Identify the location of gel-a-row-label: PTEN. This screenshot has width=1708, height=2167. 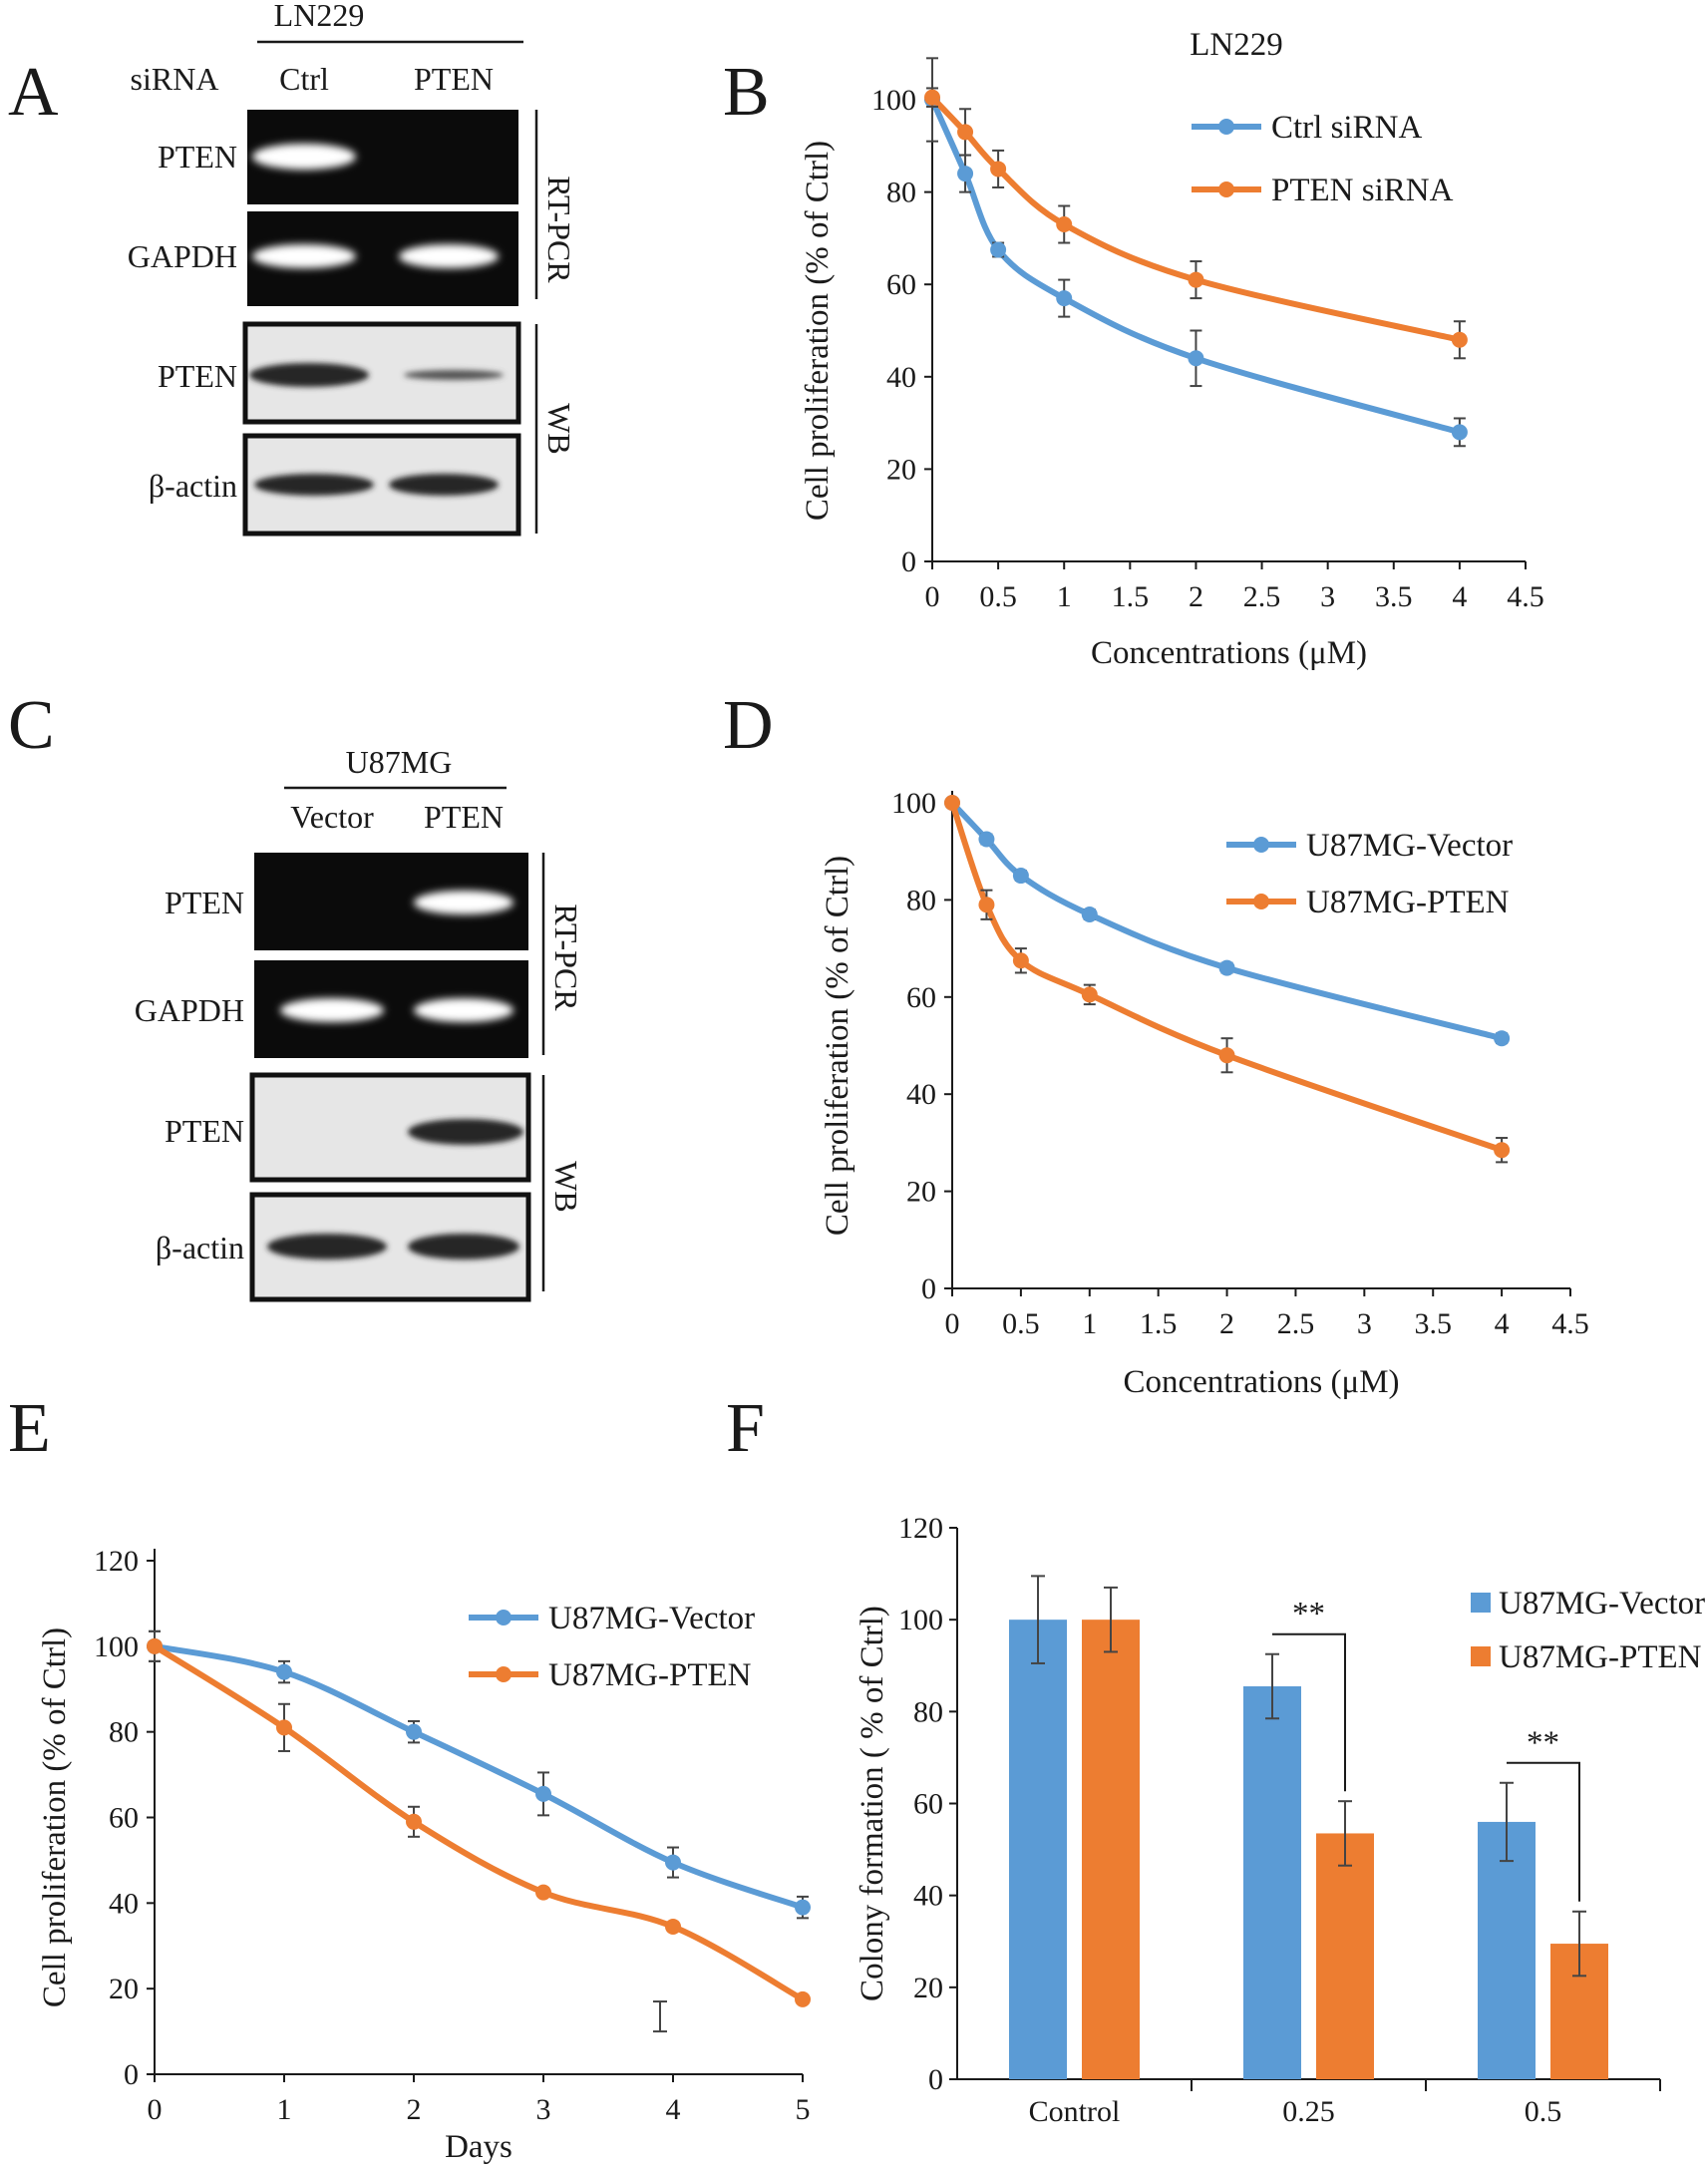
(198, 157).